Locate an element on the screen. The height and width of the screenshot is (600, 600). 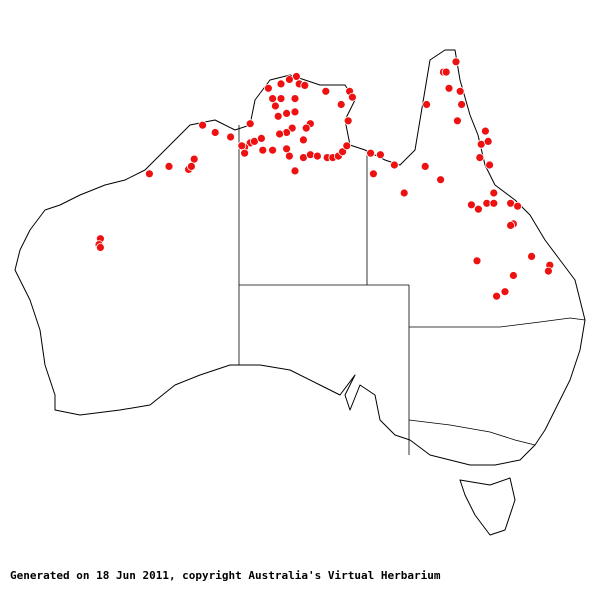
border-qld-nsw is located at coordinates (497, 322).